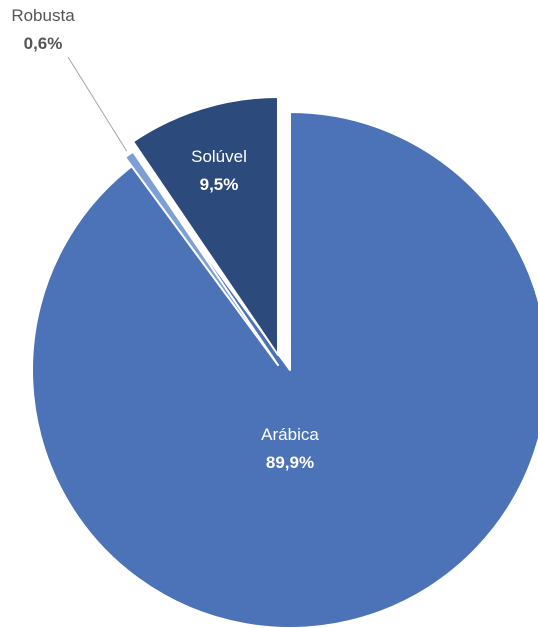 This screenshot has height=628, width=538. What do you see at coordinates (290, 434) in the screenshot?
I see `slice-label-arabica: Arábica` at bounding box center [290, 434].